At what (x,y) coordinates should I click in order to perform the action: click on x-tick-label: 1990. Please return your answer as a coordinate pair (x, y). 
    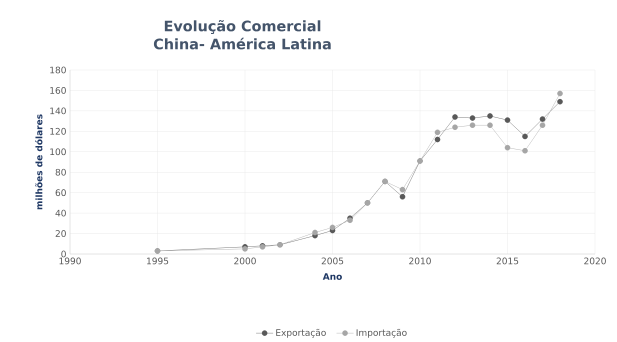
    Looking at the image, I should click on (70, 261).